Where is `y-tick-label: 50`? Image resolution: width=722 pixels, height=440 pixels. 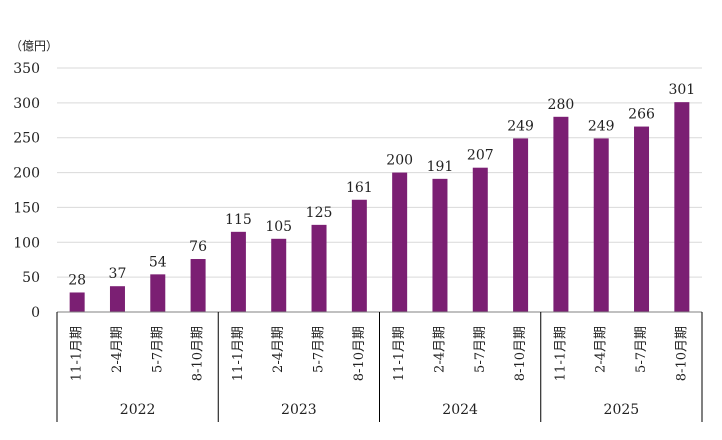
y-tick-label: 50 is located at coordinates (31, 278).